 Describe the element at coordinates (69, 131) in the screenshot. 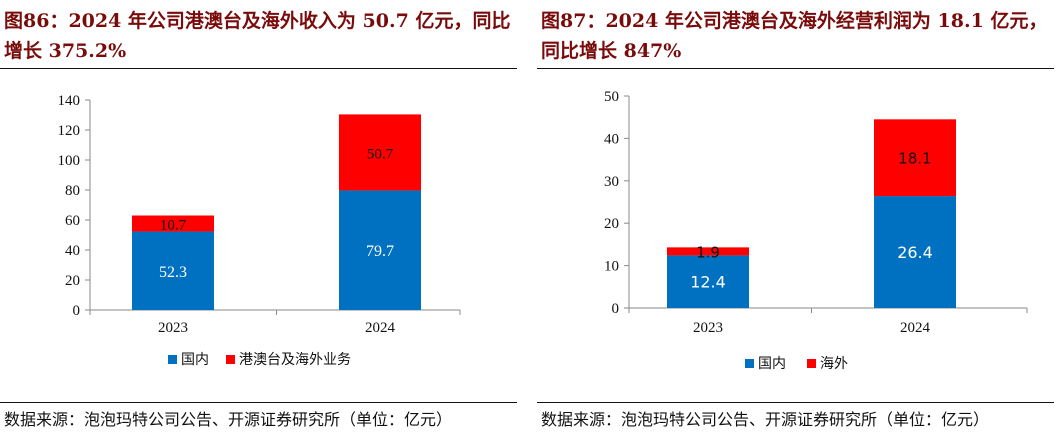

I see `y-tick-label: 120` at that location.